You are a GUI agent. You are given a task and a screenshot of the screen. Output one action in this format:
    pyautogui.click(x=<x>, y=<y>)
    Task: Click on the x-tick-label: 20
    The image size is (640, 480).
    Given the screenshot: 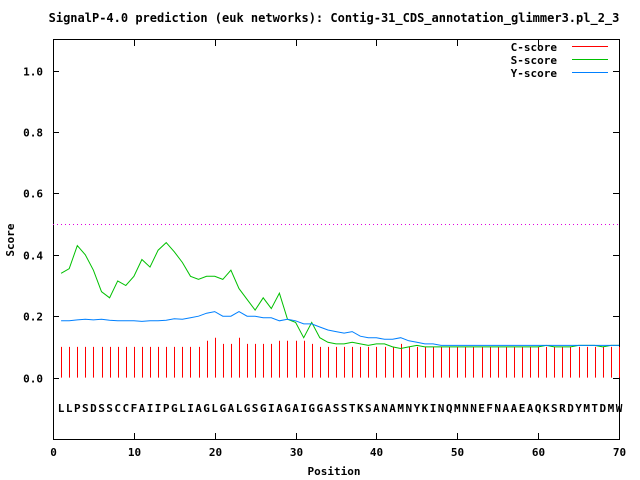 What is the action you would take?
    pyautogui.click(x=215, y=452)
    